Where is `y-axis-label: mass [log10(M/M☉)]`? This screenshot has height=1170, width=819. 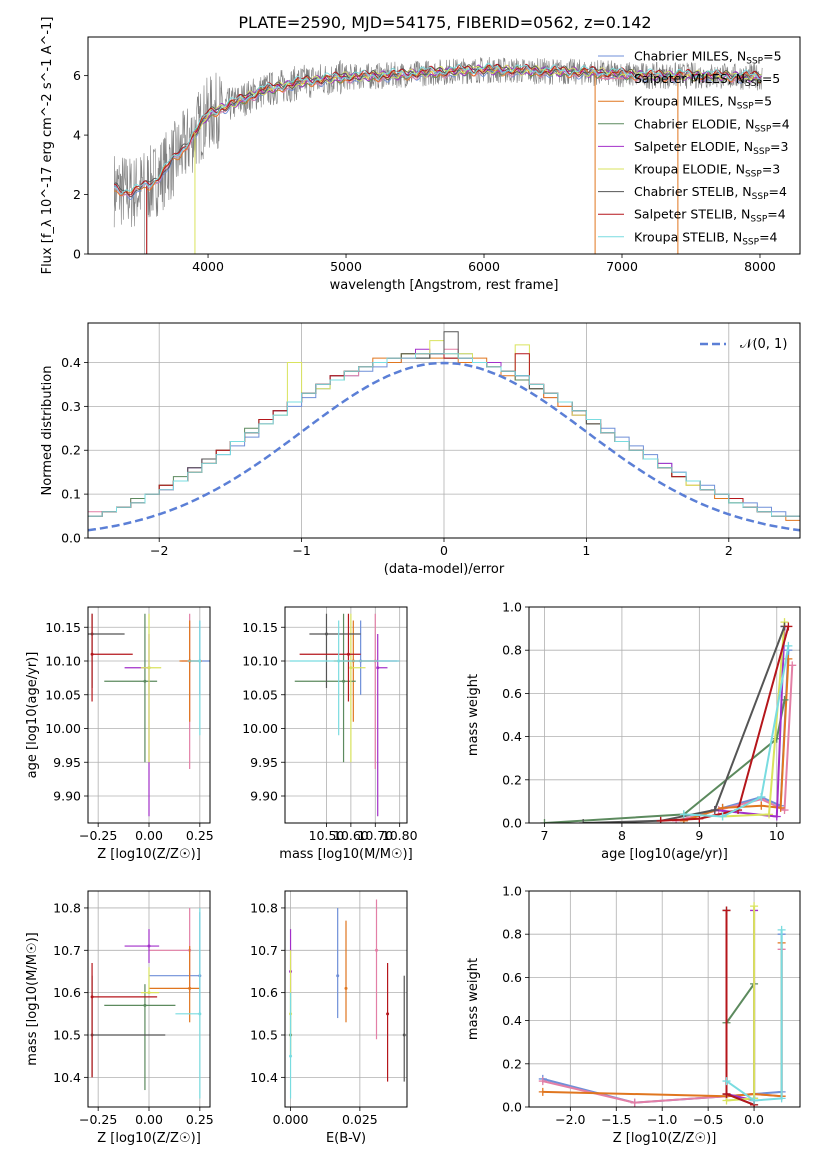 y-axis-label: mass [log10(M/M☉)] is located at coordinates (32, 998).